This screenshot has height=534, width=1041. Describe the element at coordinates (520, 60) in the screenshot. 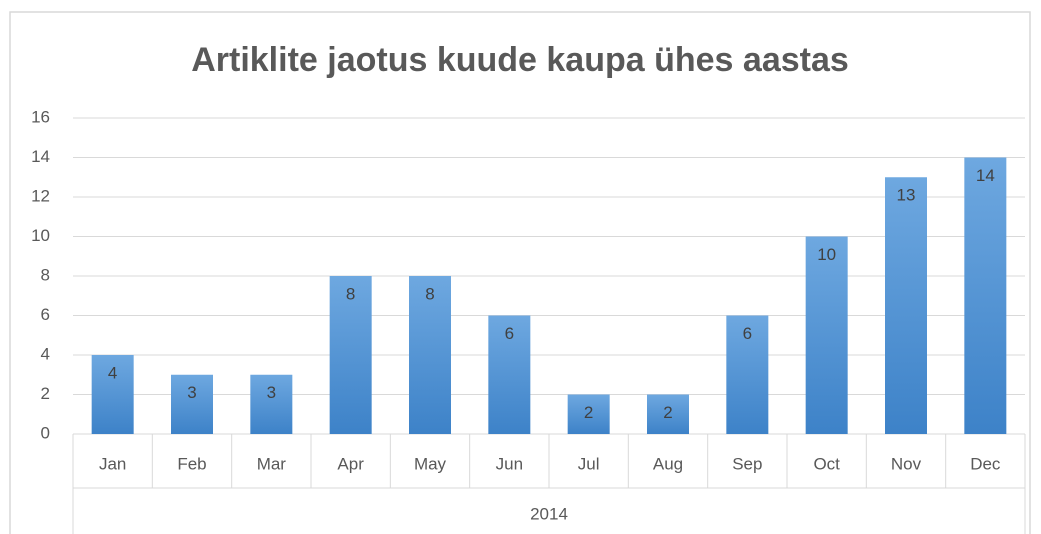

I see `chart-title: Artiklite jaotus kuude kaupa ühes aastas` at that location.